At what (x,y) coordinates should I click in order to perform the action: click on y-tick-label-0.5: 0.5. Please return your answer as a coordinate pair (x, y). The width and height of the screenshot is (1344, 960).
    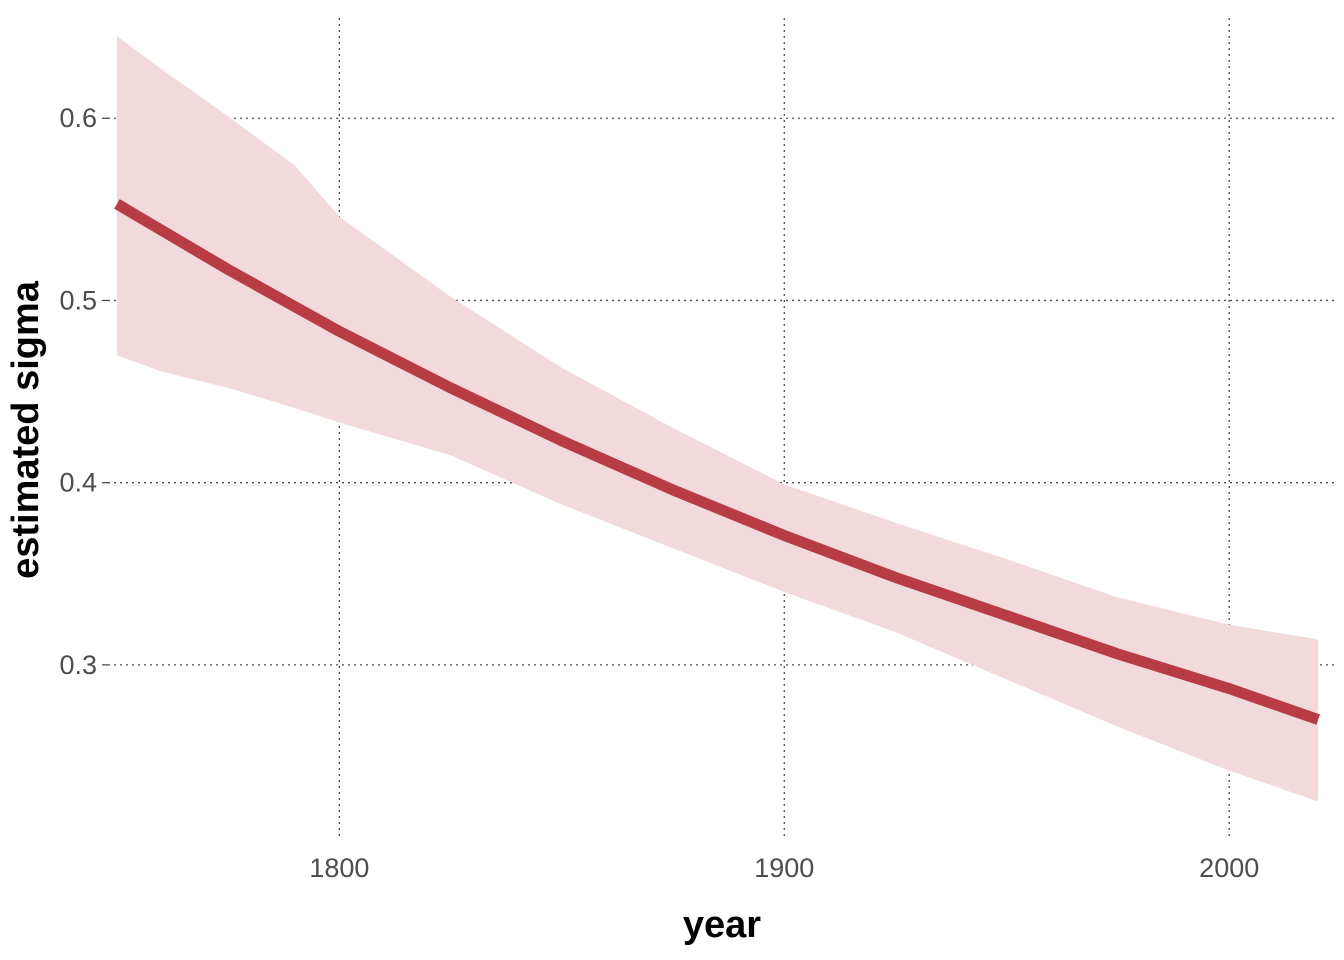
    Looking at the image, I should click on (78, 300).